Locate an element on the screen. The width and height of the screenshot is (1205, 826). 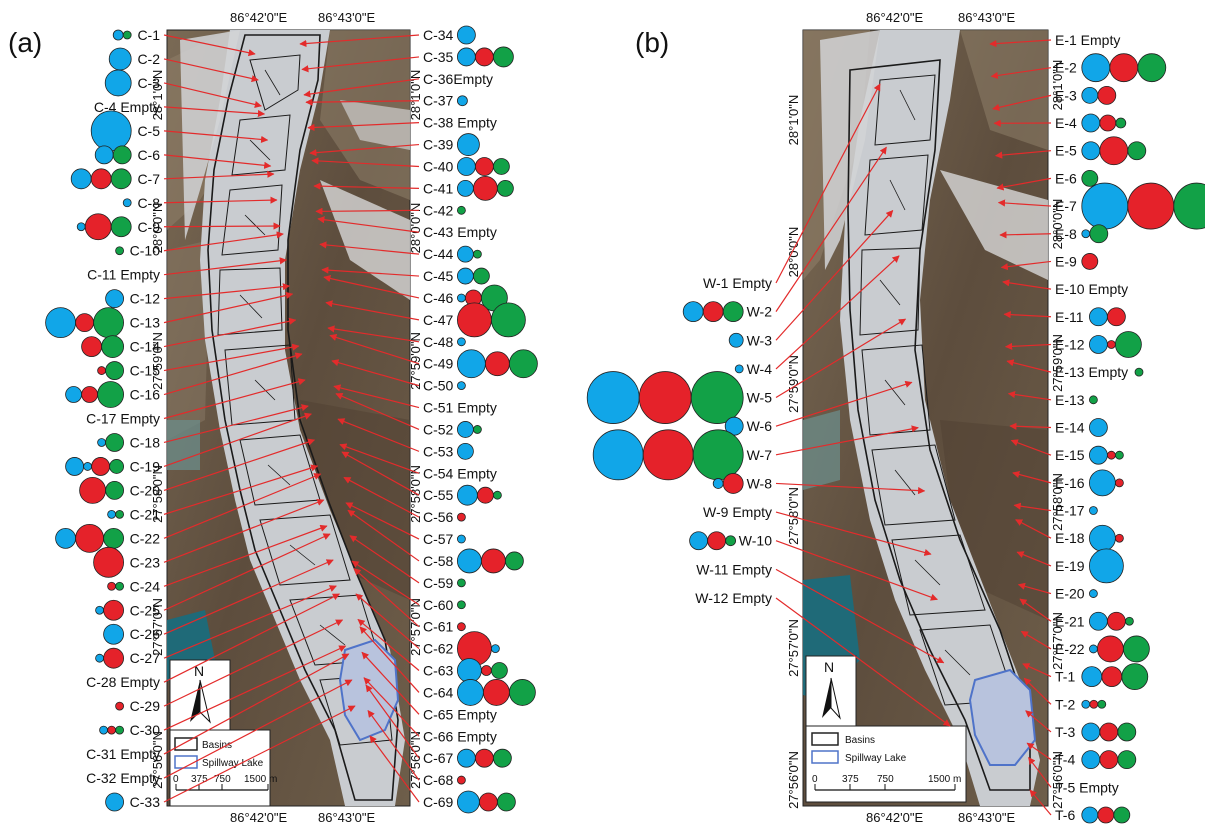
north-label: N is located at coordinates (199, 671).